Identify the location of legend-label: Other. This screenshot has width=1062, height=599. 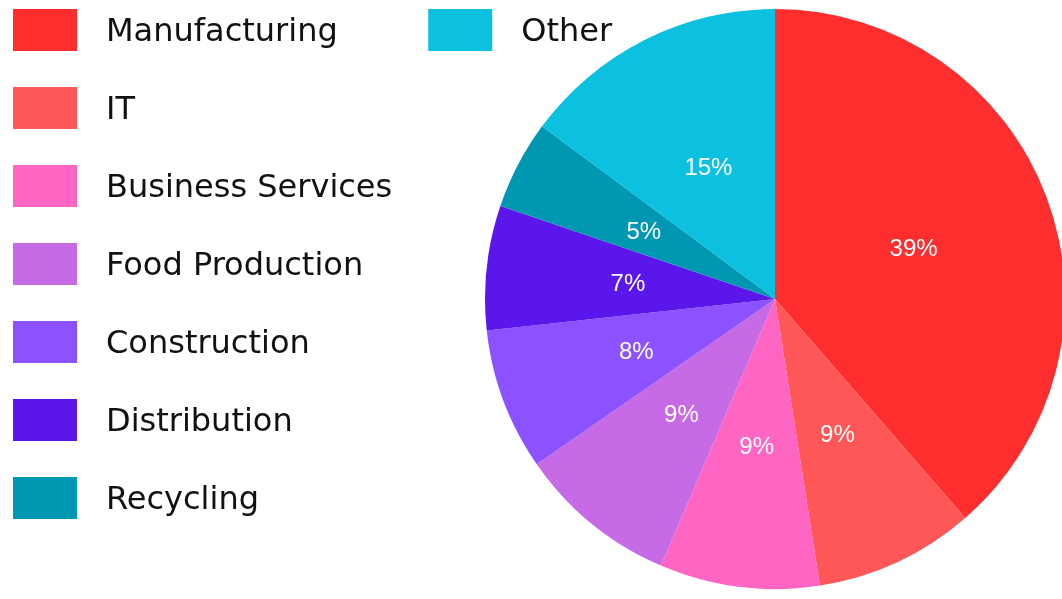
(567, 30).